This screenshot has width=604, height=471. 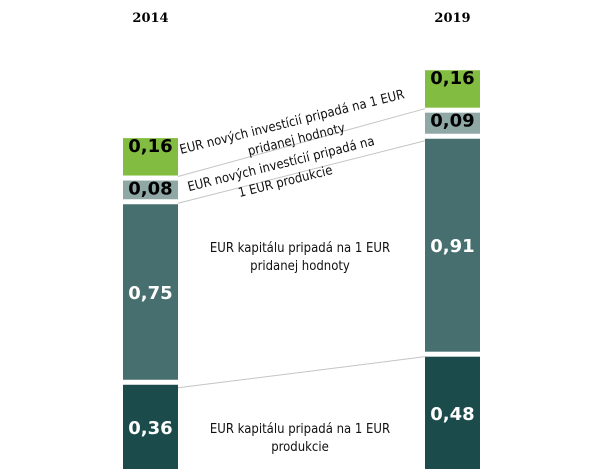 I want to click on data-label-2019-1: 0,91, so click(x=452, y=246).